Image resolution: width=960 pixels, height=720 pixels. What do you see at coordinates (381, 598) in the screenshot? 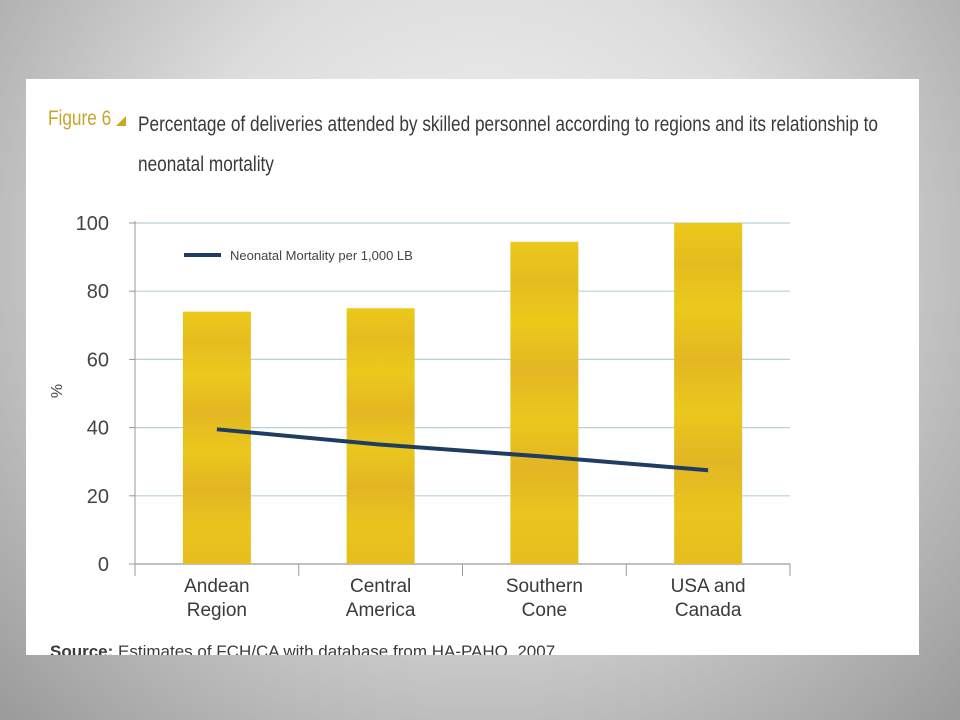
I see `x-category-label: Central America` at bounding box center [381, 598].